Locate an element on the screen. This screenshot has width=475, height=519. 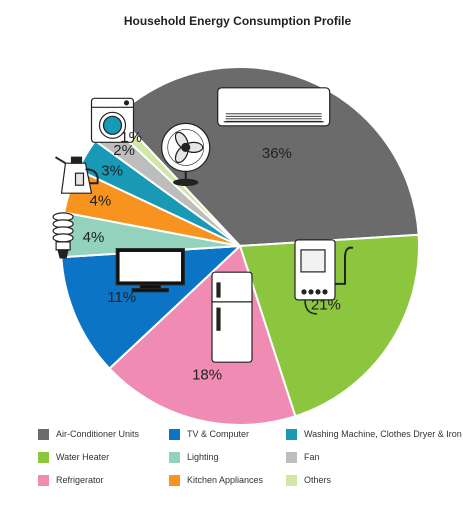
legend-item-tv-computer: TV & Computer is located at coordinates (227, 434).